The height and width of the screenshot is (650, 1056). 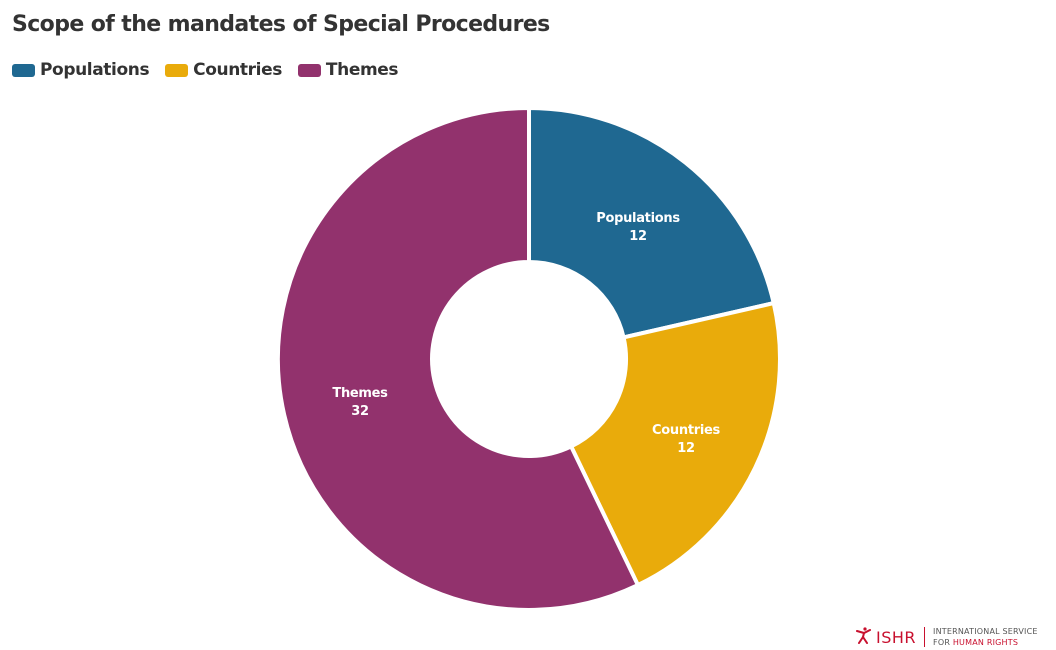 I want to click on person-figure-icon, so click(x=864, y=637).